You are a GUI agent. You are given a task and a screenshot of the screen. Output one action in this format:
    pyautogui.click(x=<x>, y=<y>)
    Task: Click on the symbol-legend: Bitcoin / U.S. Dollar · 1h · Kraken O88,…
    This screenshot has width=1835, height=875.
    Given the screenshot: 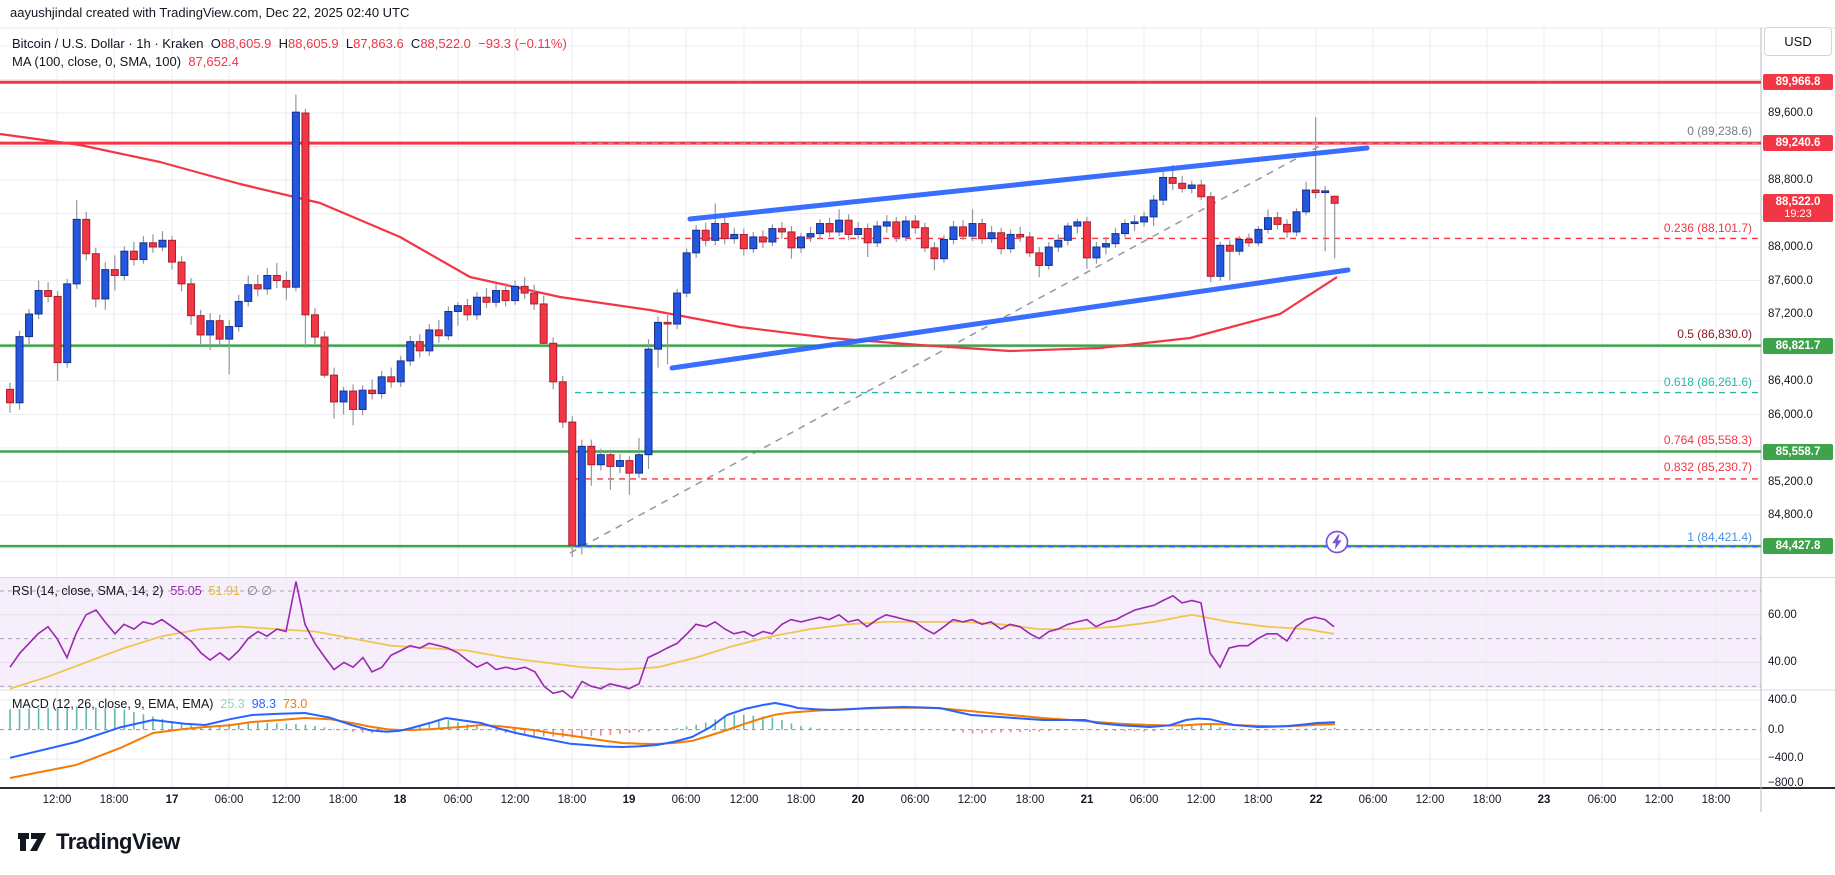 What is the action you would take?
    pyautogui.click(x=289, y=43)
    